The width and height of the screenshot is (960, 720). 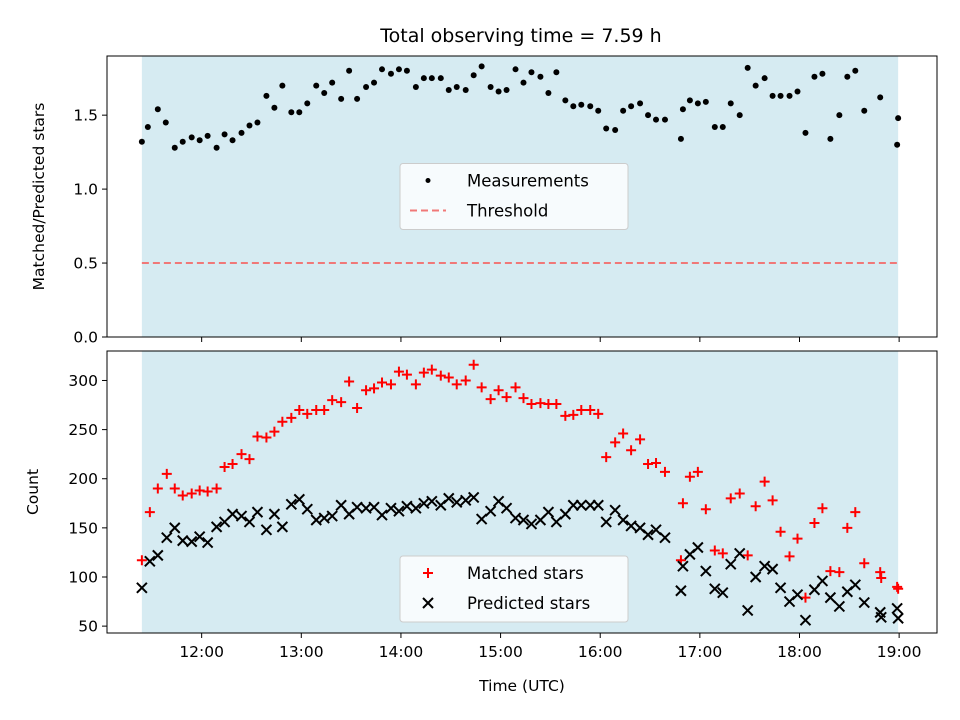 I want to click on y-tick-label: 150, so click(x=83, y=528).